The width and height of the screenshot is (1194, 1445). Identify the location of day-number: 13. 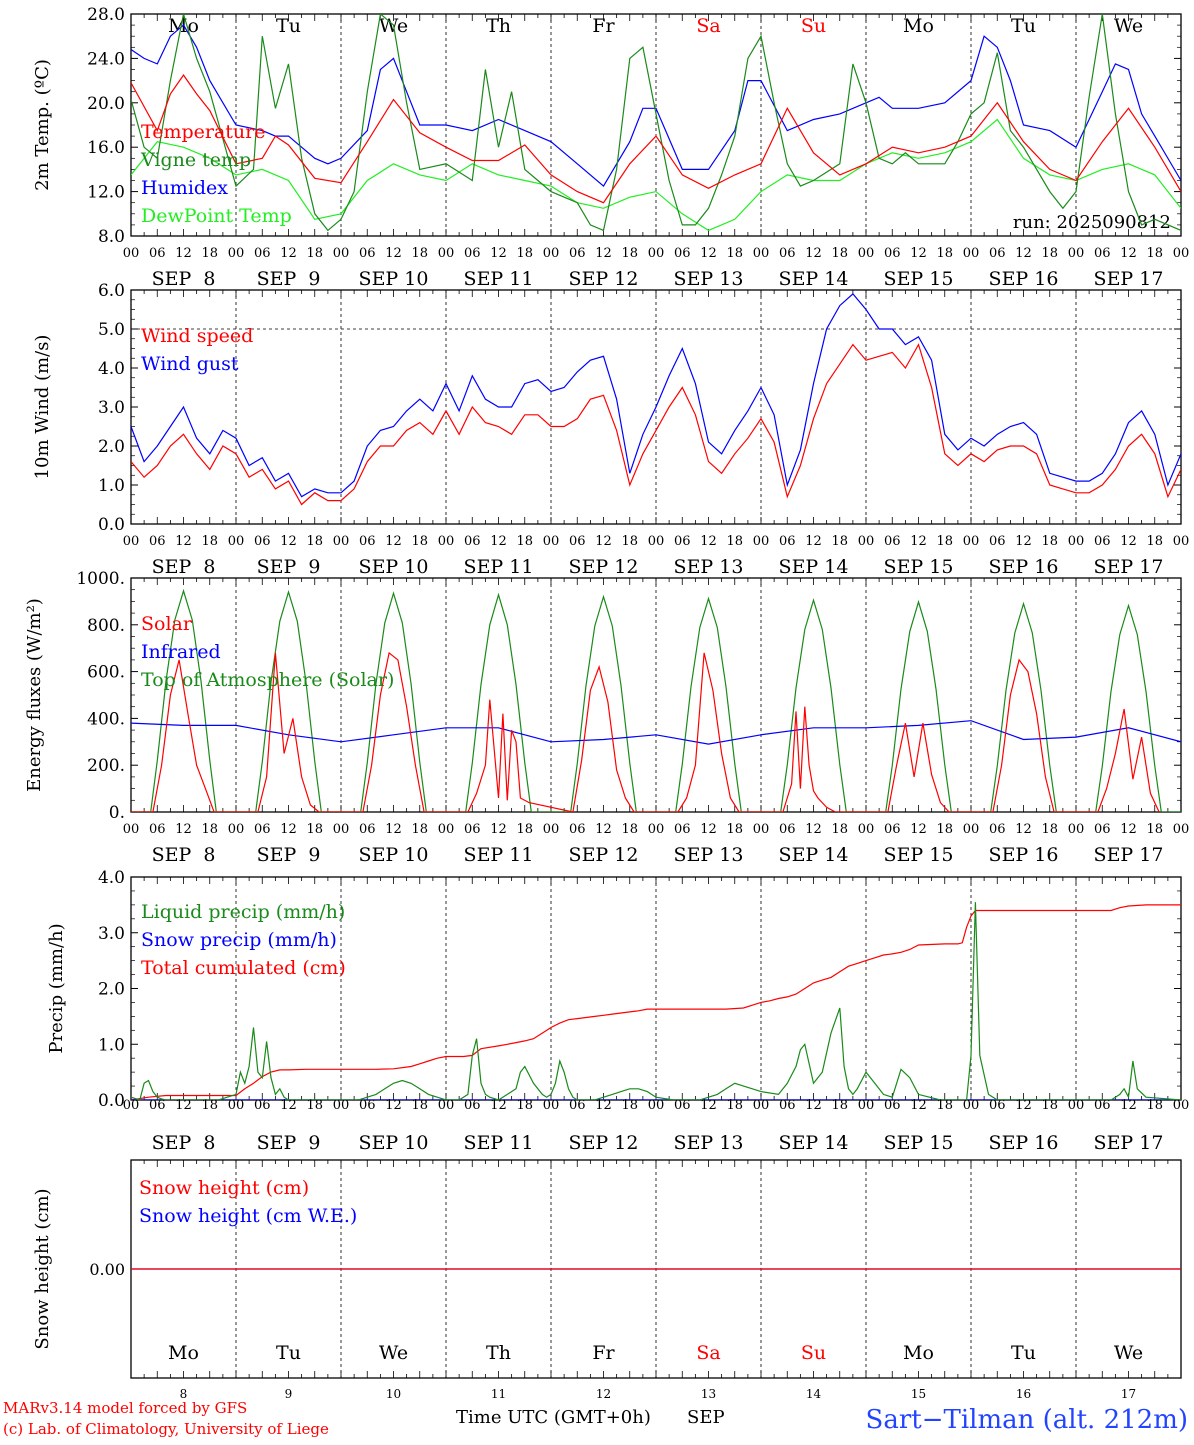
(708, 1394).